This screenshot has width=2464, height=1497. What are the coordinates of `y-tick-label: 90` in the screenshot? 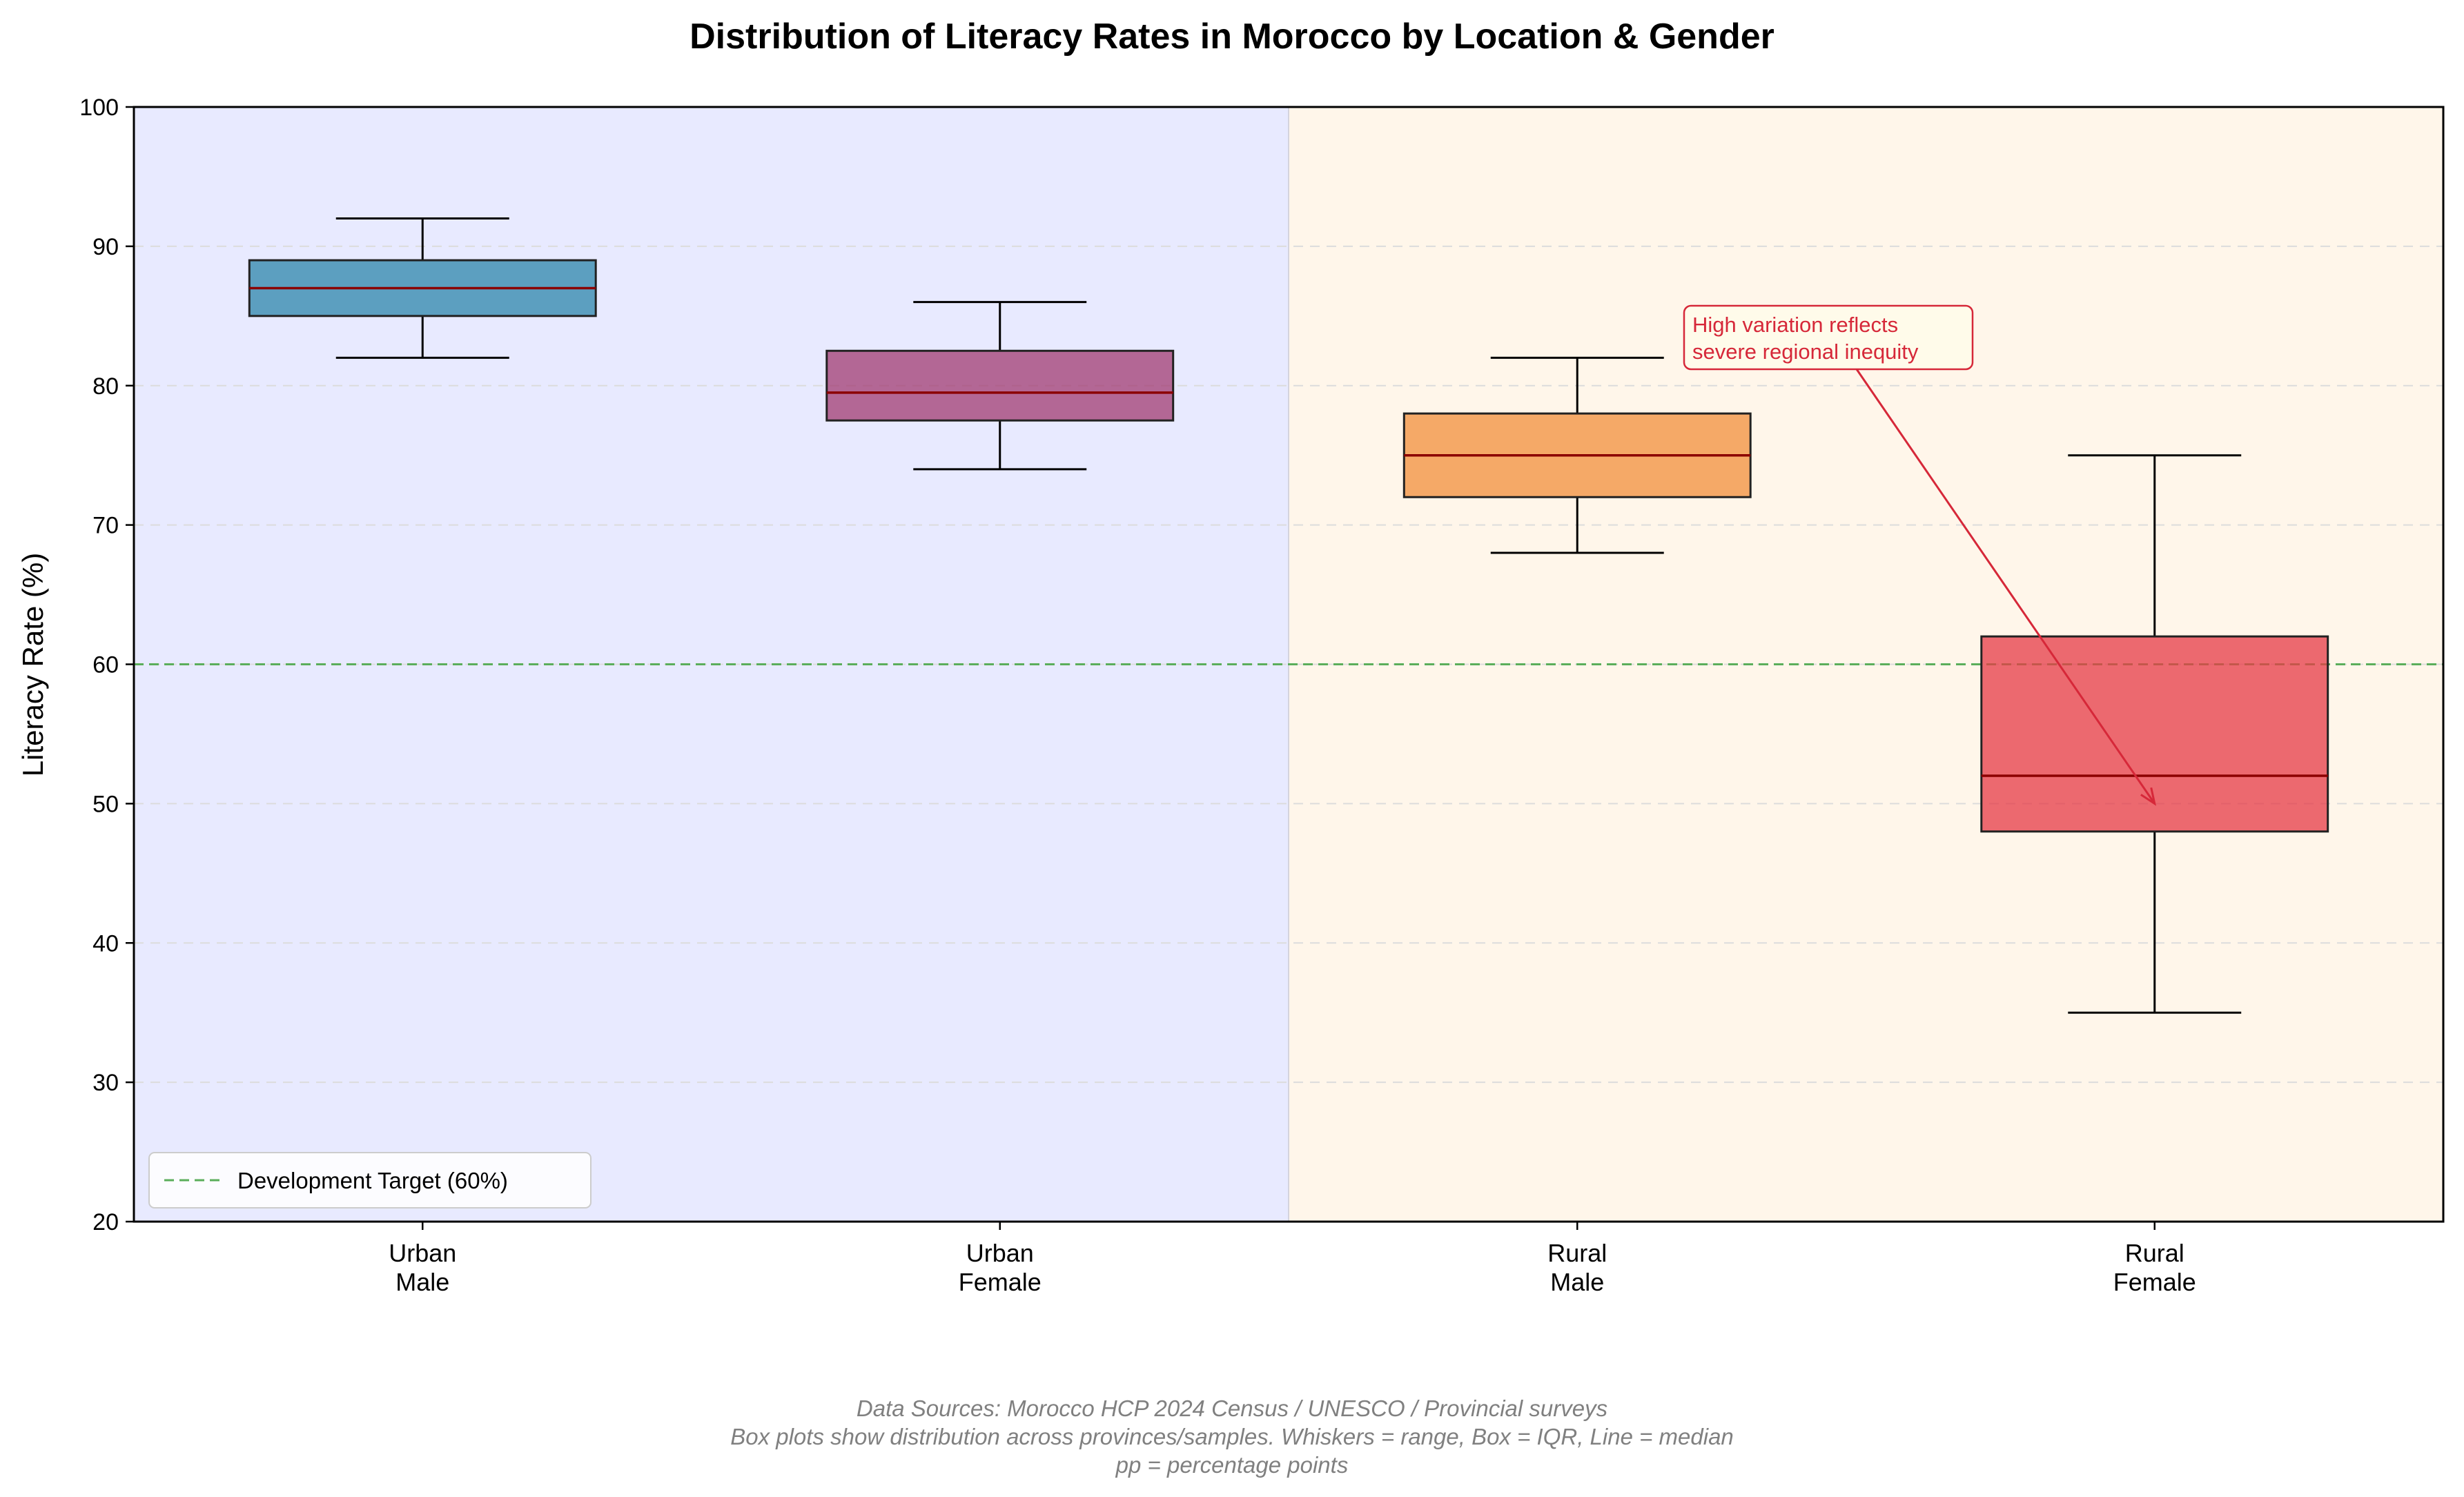 It's located at (106, 247).